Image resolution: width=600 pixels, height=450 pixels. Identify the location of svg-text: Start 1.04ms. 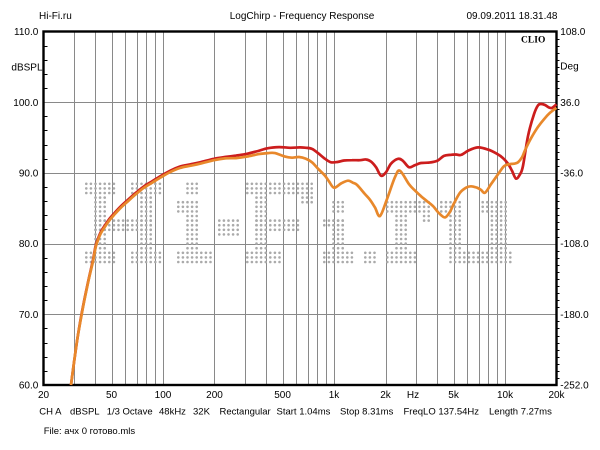
(304, 412).